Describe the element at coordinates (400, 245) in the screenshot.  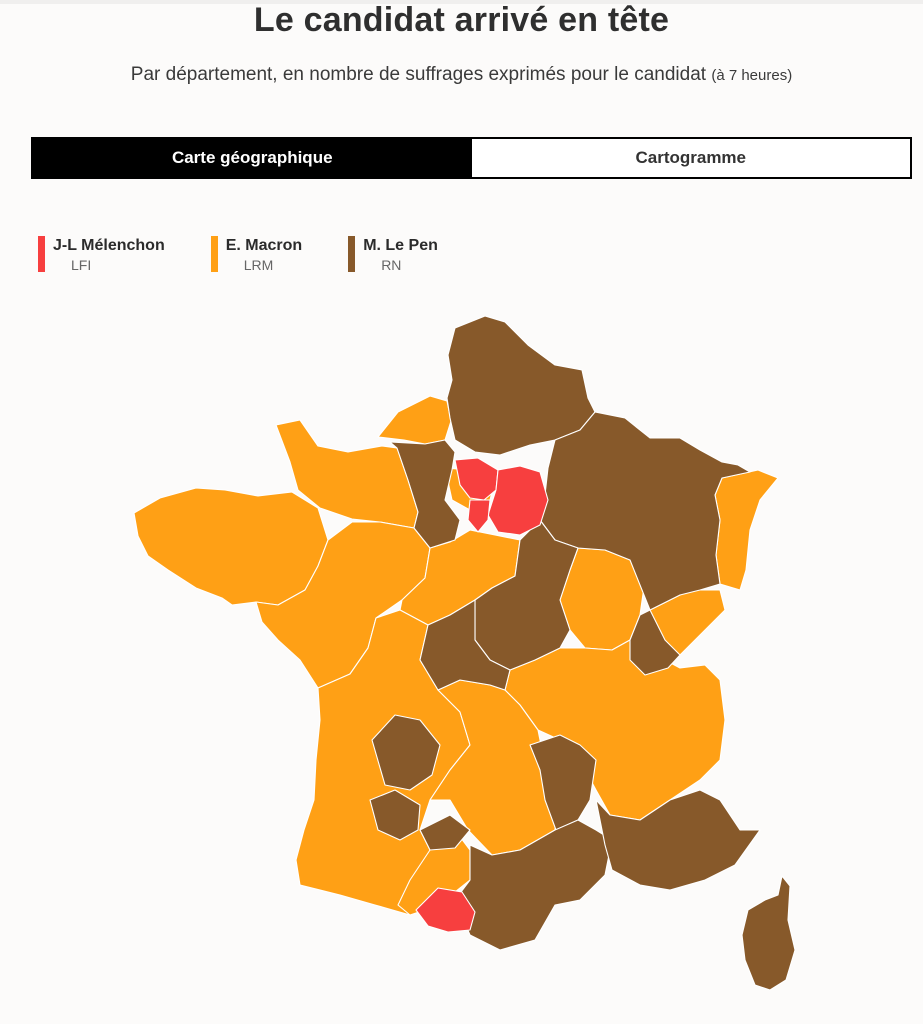
I see `legend-name: M. Le Pen` at that location.